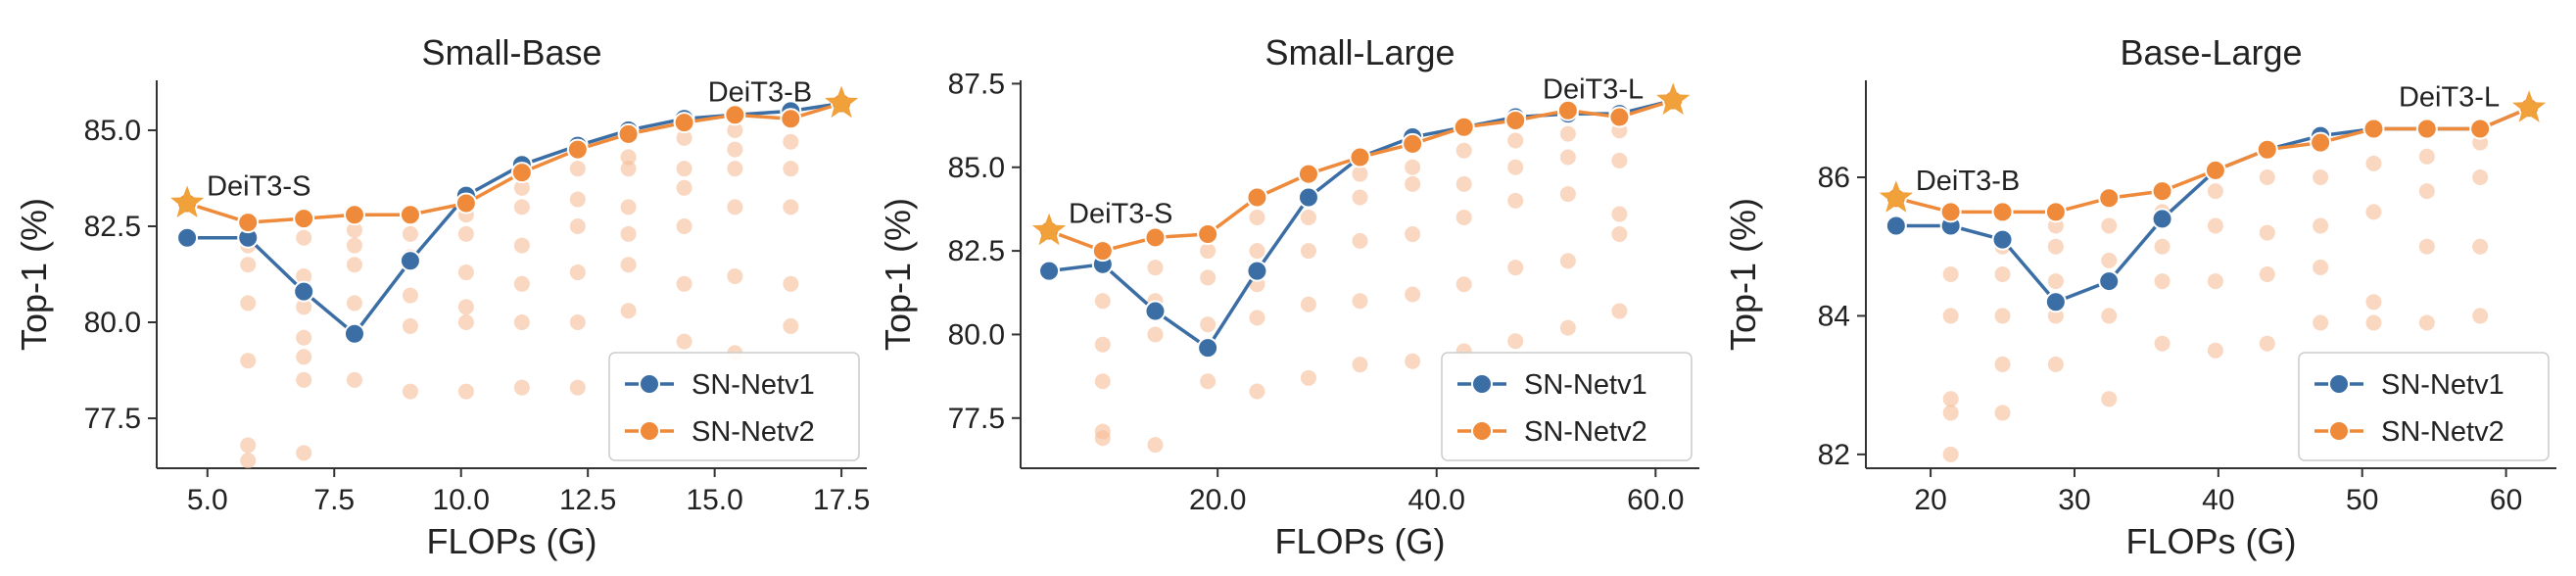 Image resolution: width=2576 pixels, height=576 pixels. Describe the element at coordinates (1655, 500) in the screenshot. I see `x-tick-label: 60.0` at that location.